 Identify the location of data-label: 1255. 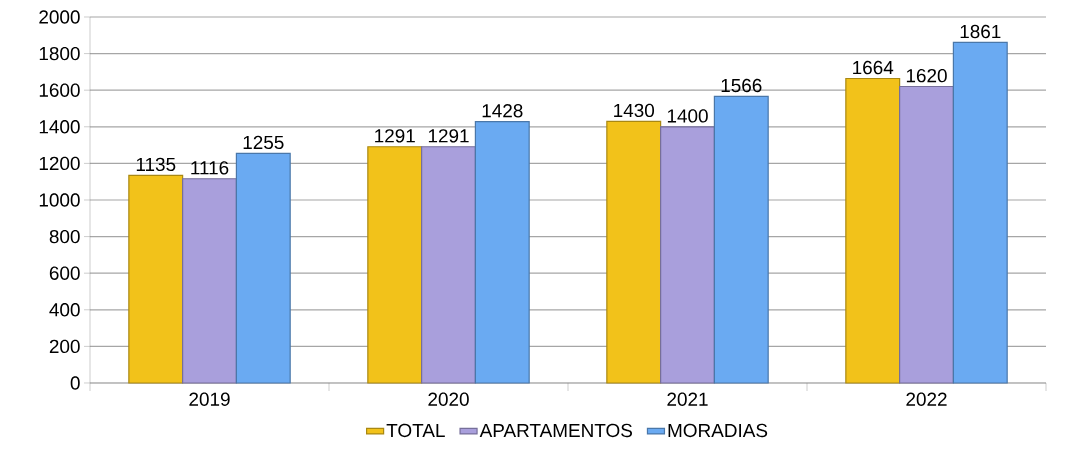
(263, 142).